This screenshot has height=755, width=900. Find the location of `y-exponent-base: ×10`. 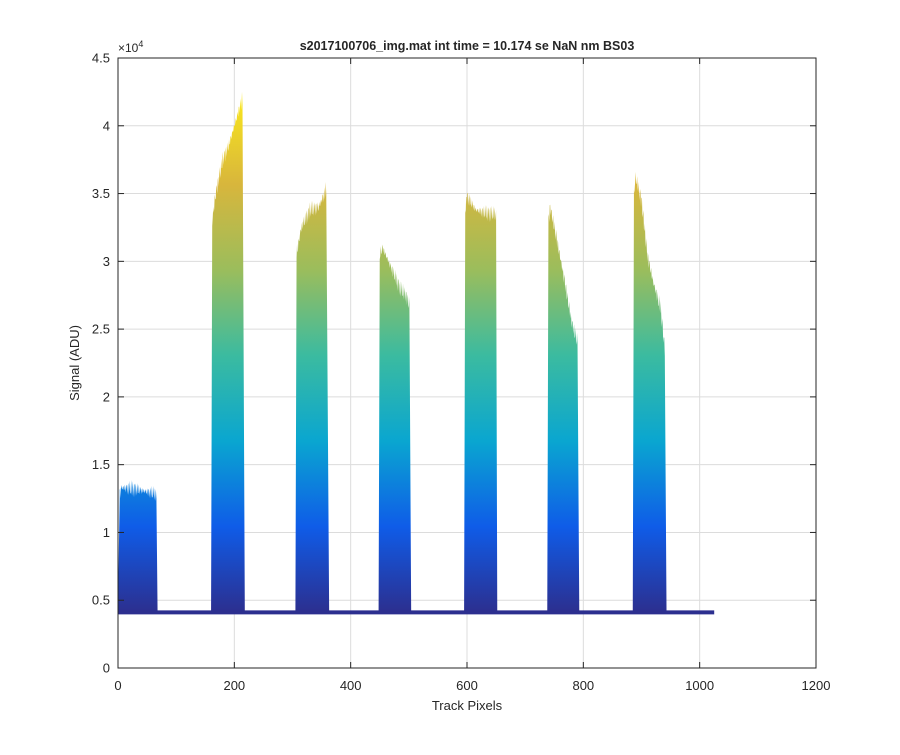

y-exponent-base: ×10 is located at coordinates (128, 48).